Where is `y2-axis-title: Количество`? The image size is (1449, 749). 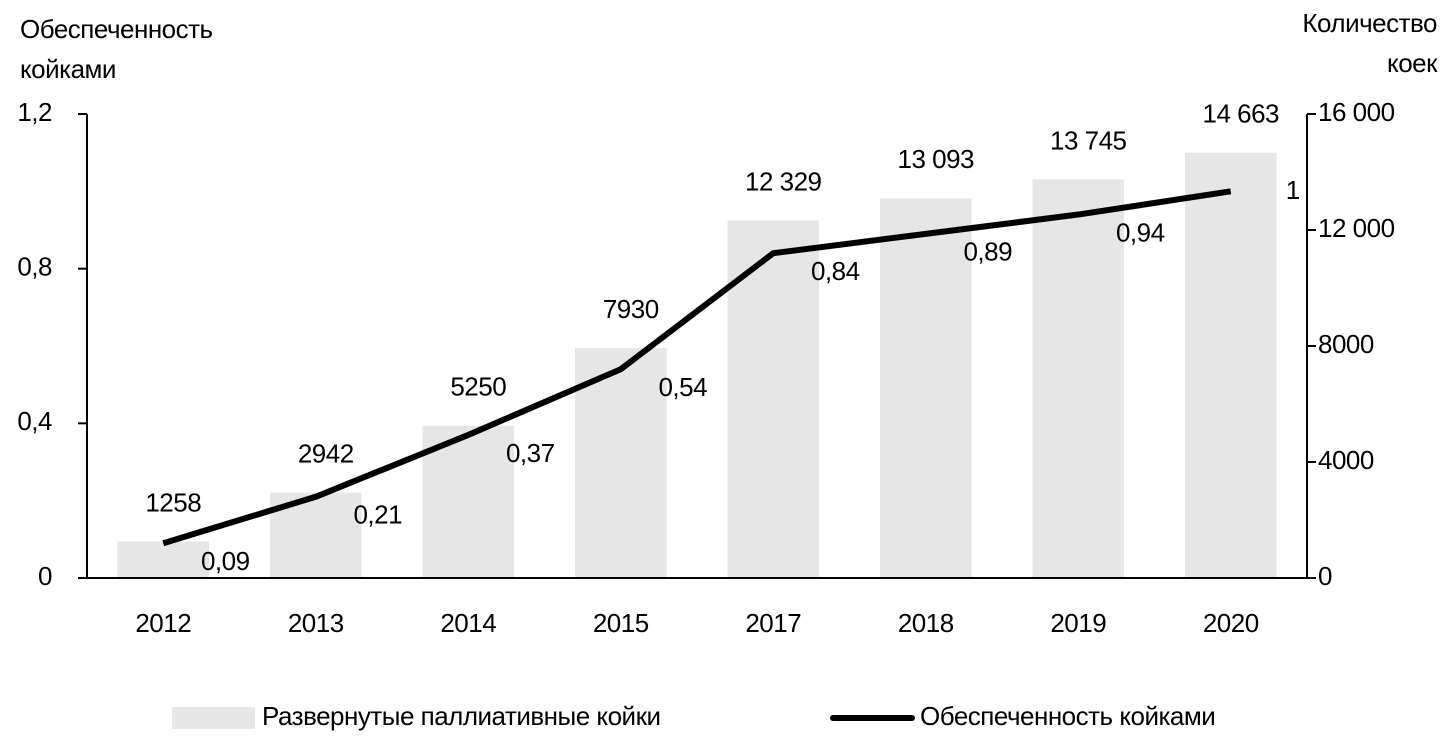
y2-axis-title: Количество is located at coordinates (1369, 23).